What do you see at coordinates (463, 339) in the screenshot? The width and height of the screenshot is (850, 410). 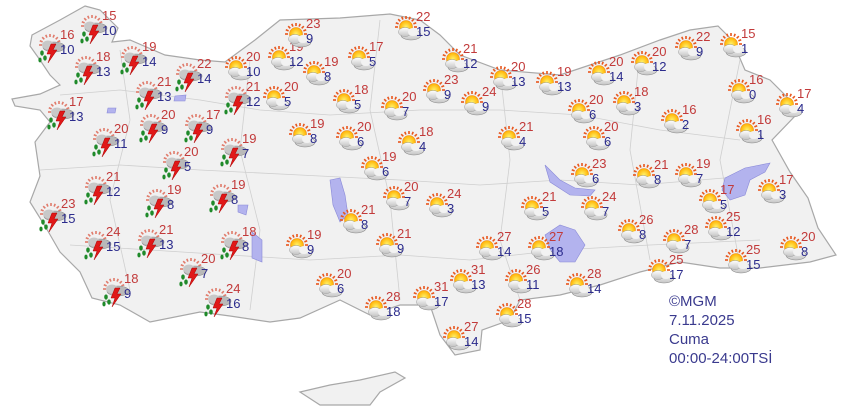 I see `city-forecast: 27 14` at bounding box center [463, 339].